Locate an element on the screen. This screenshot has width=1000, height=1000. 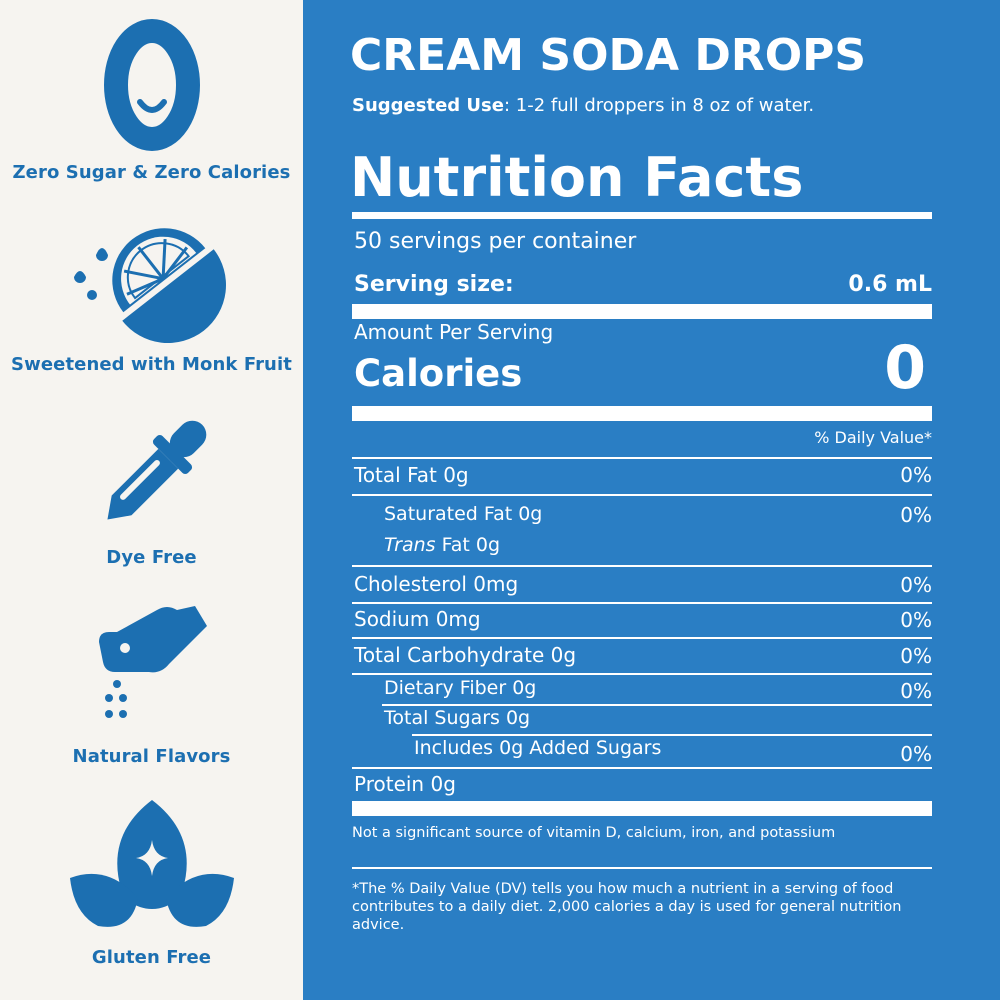
product-title: CREAM SODA DROPS is located at coordinates (608, 55).